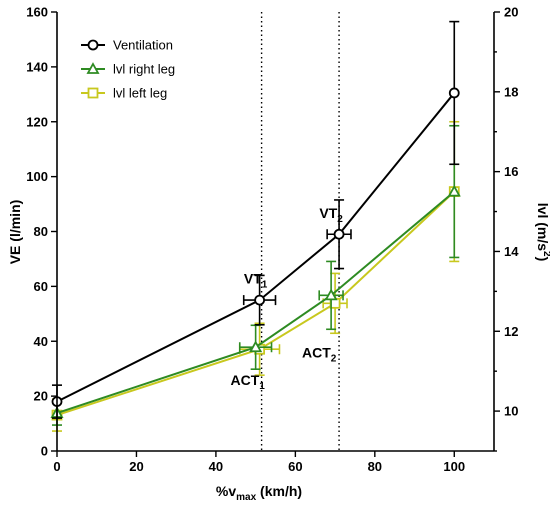 This screenshot has height=510, width=550. I want to click on x-tick-label: 40, so click(216, 466).